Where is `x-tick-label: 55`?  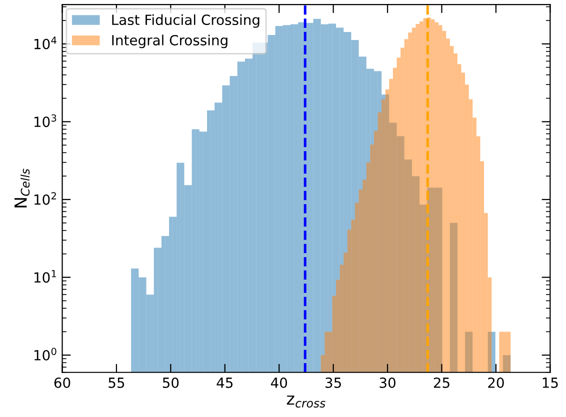 x-tick-label: 55 is located at coordinates (116, 383).